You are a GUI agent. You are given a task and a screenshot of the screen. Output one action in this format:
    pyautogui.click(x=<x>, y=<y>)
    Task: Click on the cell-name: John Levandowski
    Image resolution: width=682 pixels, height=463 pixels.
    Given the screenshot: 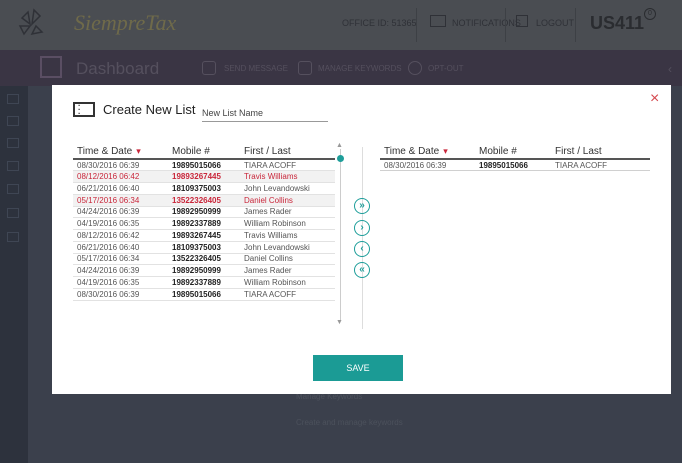 What is the action you would take?
    pyautogui.click(x=287, y=188)
    